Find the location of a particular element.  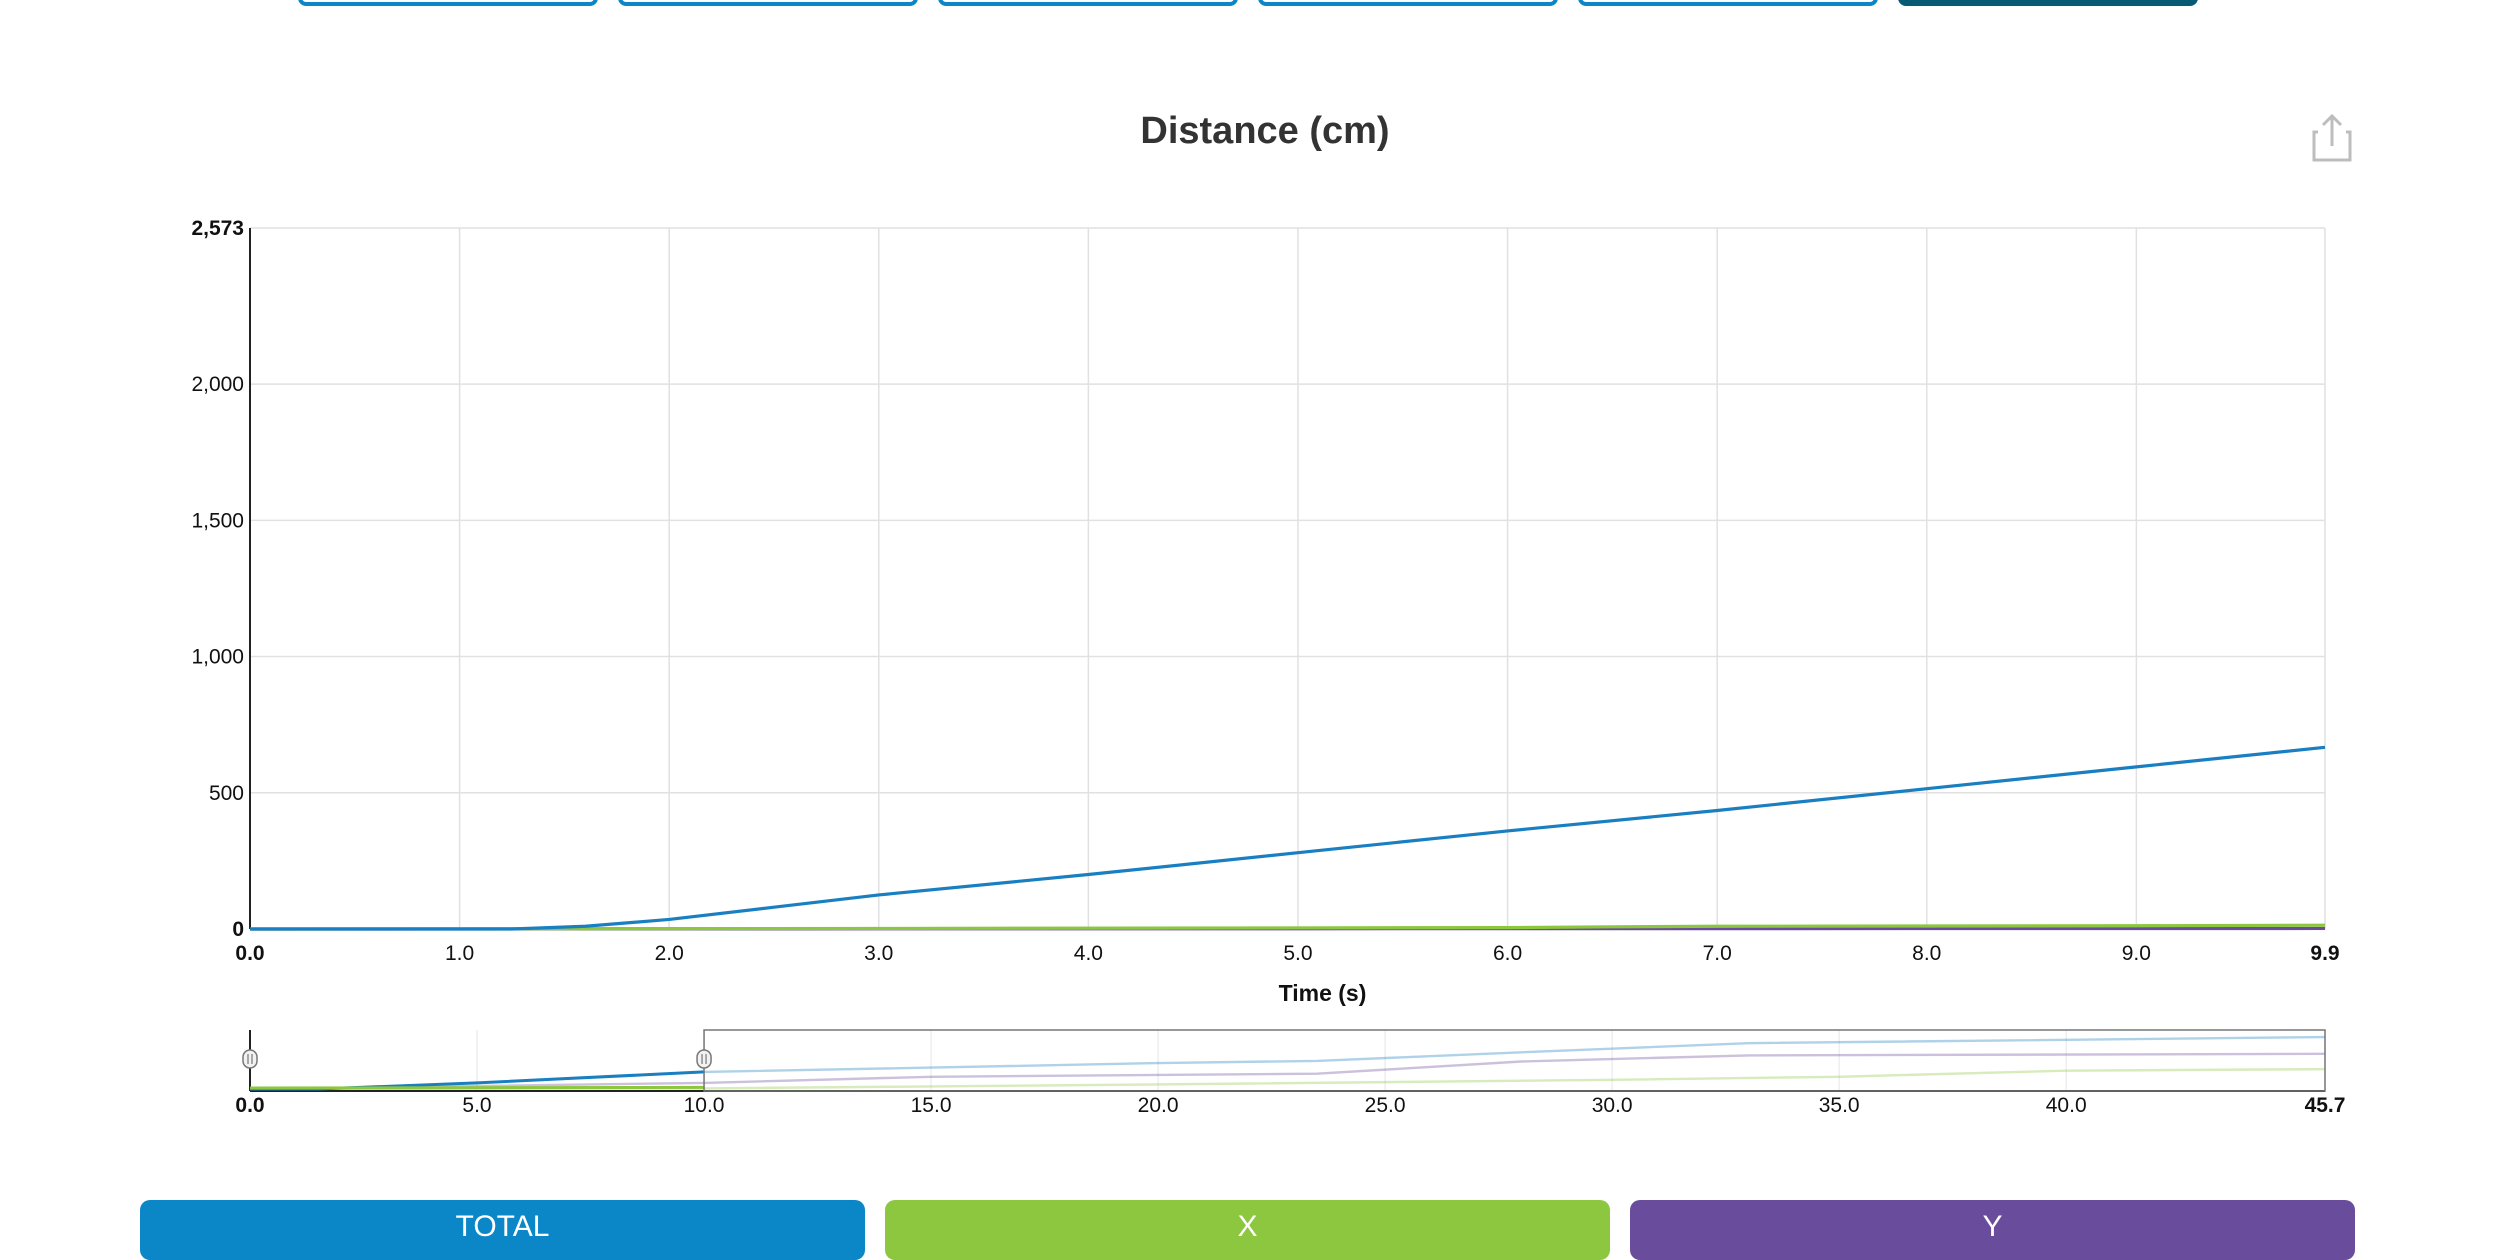

series-button-label: Y is located at coordinates (1992, 1226).